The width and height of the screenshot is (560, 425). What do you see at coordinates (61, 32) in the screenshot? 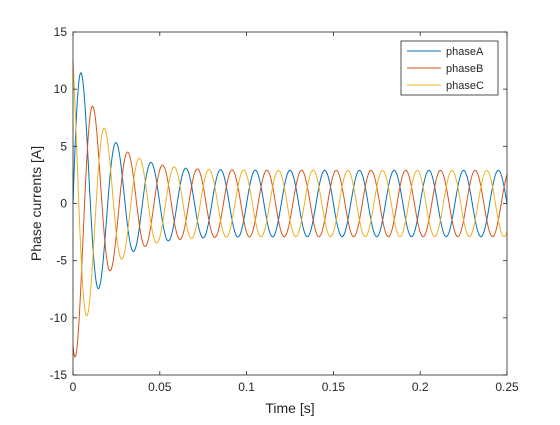
I see `y-tick-label: 15` at bounding box center [61, 32].